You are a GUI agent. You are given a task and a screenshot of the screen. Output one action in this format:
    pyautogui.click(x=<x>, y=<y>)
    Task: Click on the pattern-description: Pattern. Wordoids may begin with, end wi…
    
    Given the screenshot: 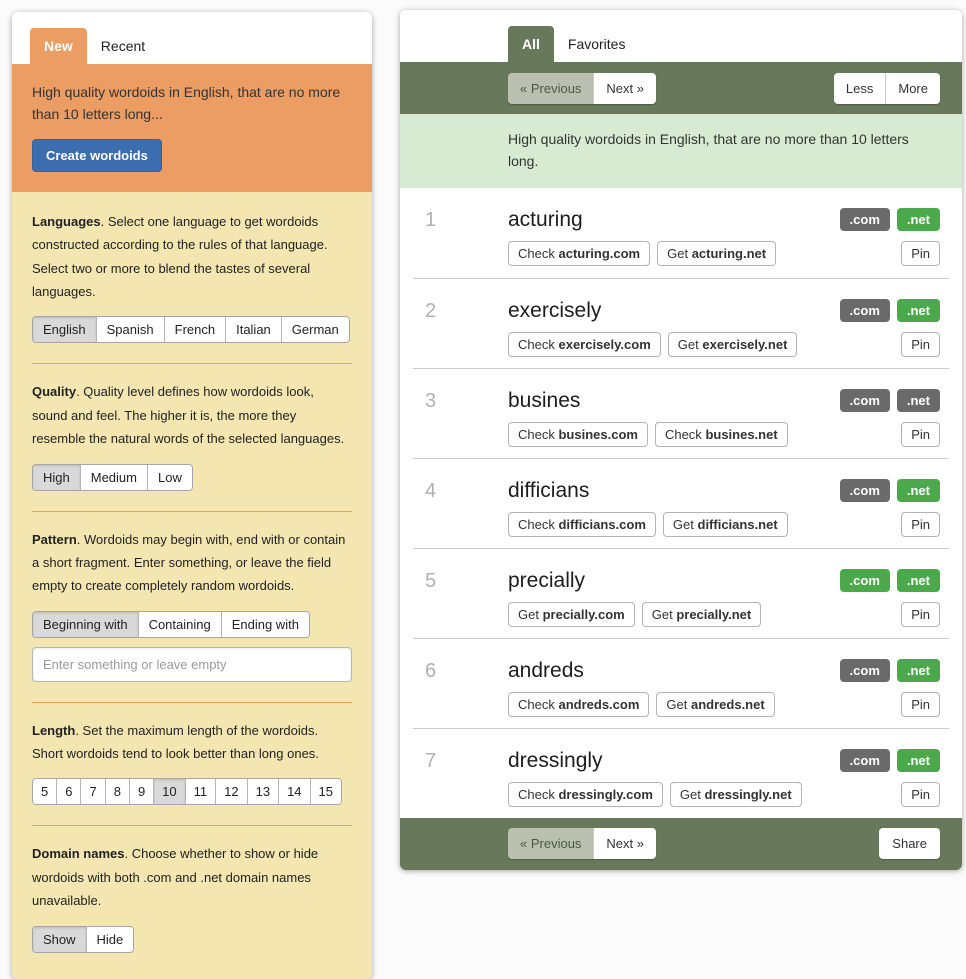 What is the action you would take?
    pyautogui.click(x=192, y=563)
    